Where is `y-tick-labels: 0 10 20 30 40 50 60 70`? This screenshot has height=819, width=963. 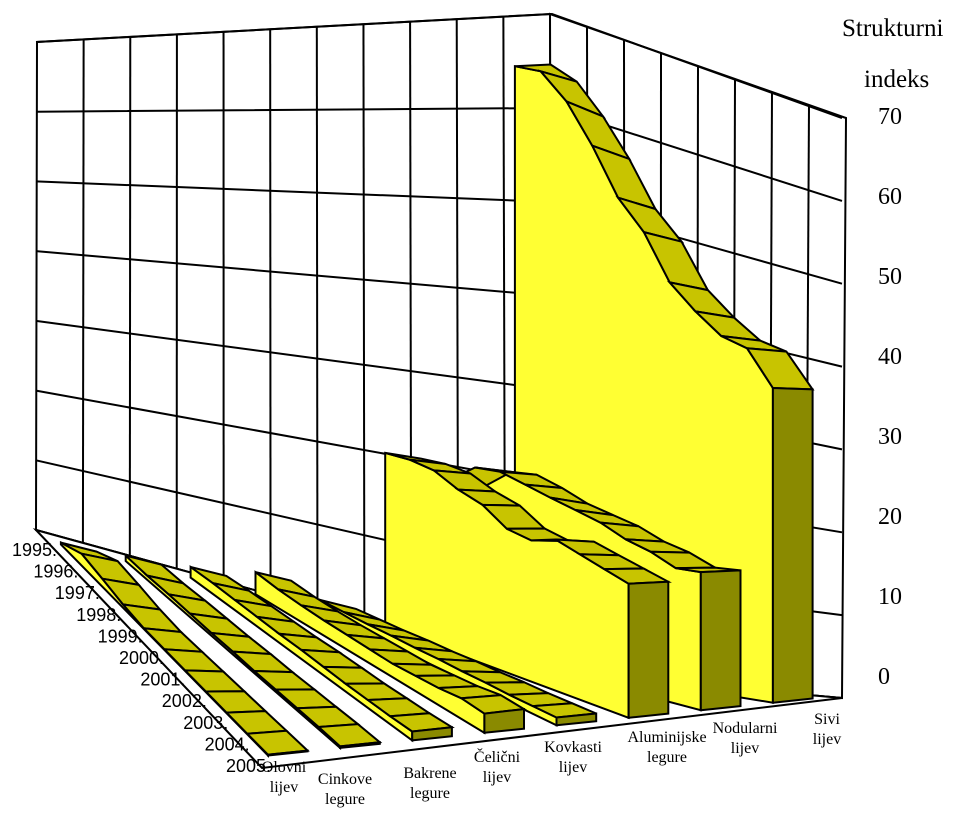
y-tick-labels: 0 10 20 30 40 50 60 70 is located at coordinates (890, 397).